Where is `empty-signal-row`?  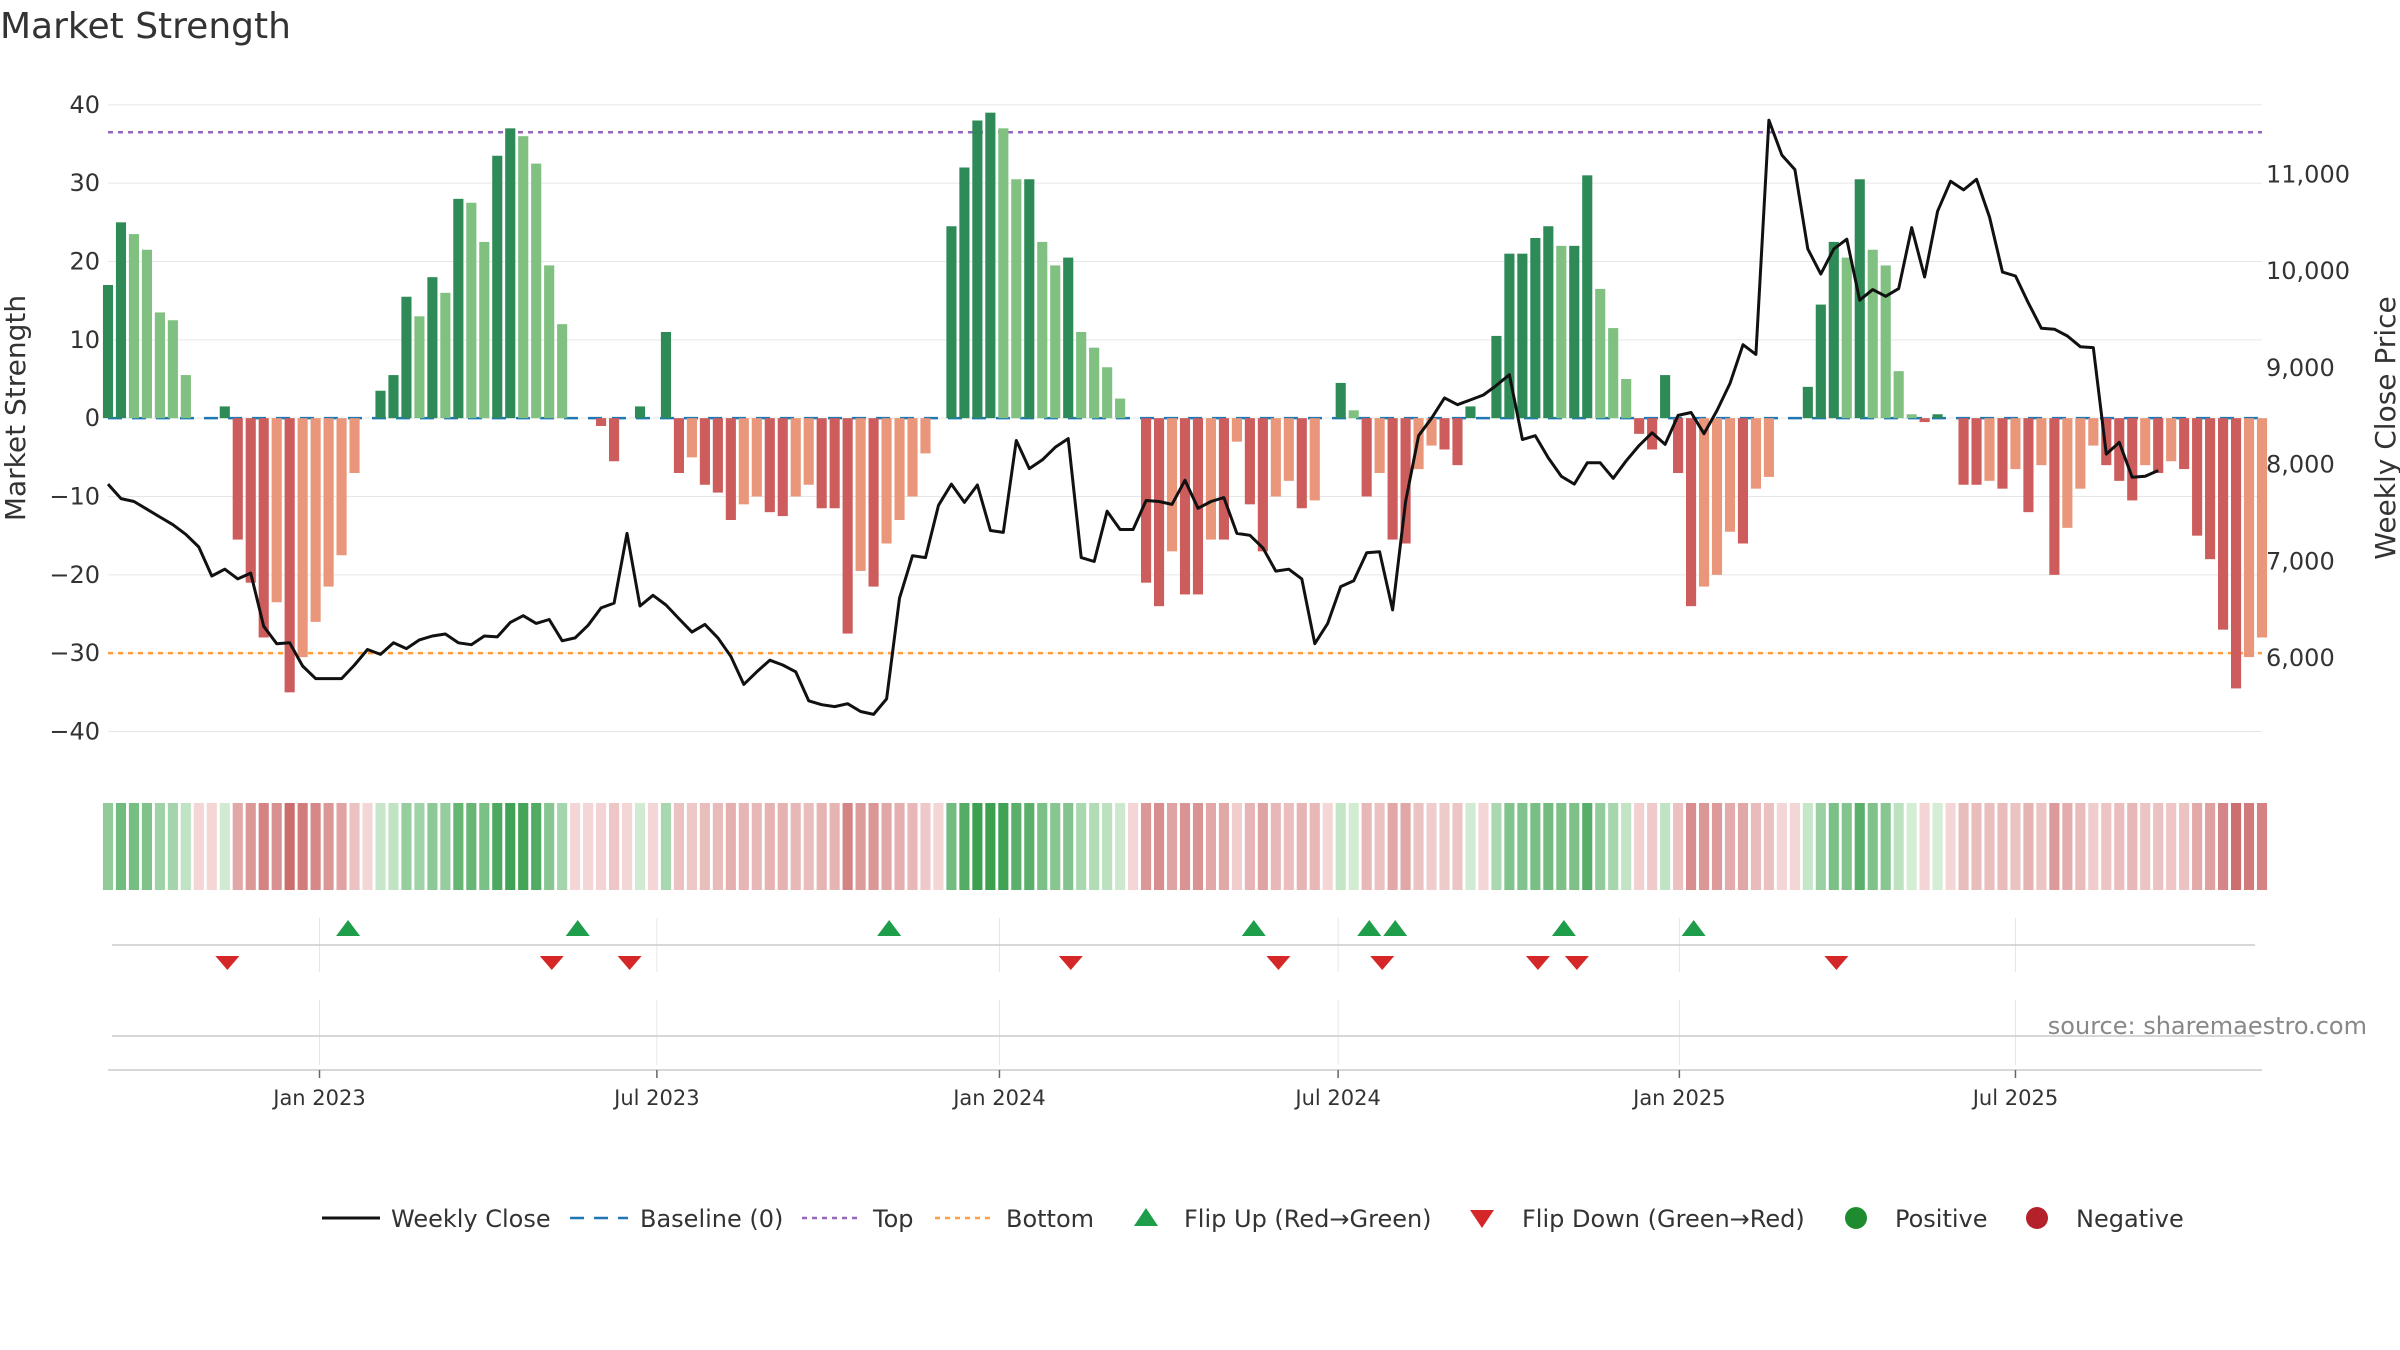 empty-signal-row is located at coordinates (1183, 1032).